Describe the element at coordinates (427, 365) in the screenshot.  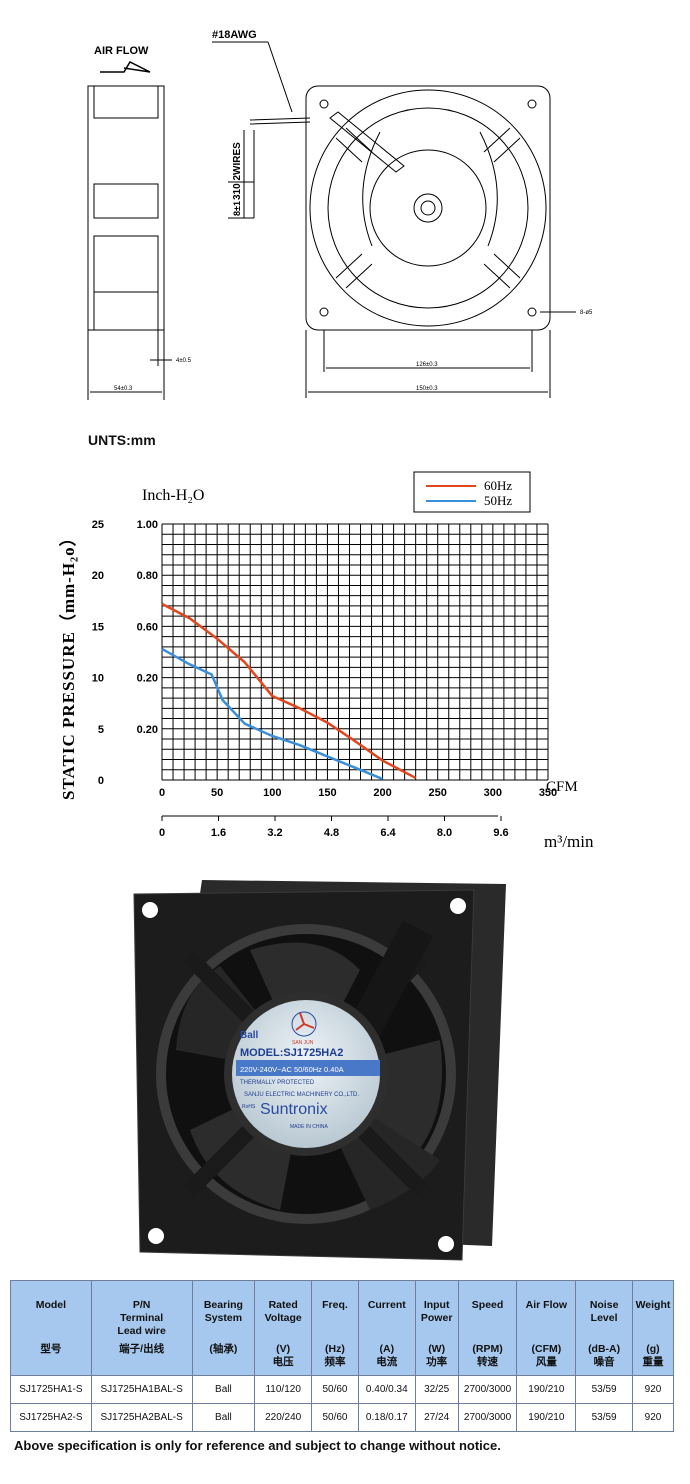
I see `hole-pitch-dim: 126±0.3` at that location.